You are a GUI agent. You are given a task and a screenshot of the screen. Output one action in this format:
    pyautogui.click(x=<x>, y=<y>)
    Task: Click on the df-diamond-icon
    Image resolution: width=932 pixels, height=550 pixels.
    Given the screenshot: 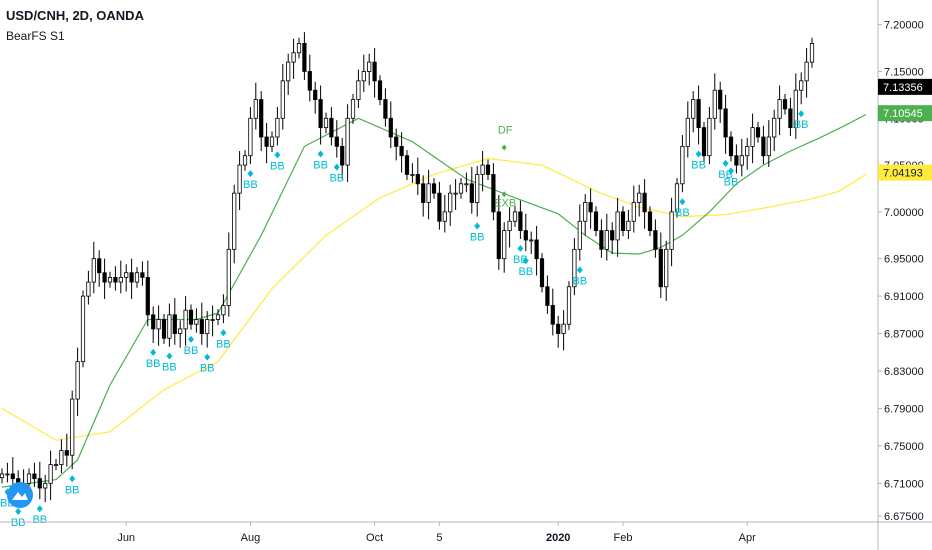 What is the action you would take?
    pyautogui.click(x=504, y=147)
    